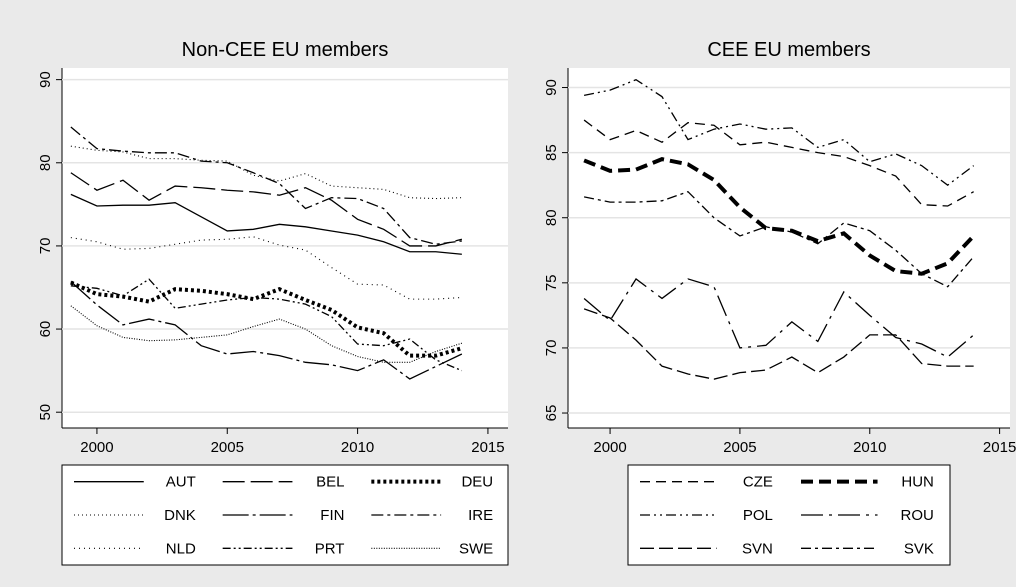 This screenshot has width=1016, height=587. Describe the element at coordinates (476, 548) in the screenshot. I see `legend-label: SWE` at that location.